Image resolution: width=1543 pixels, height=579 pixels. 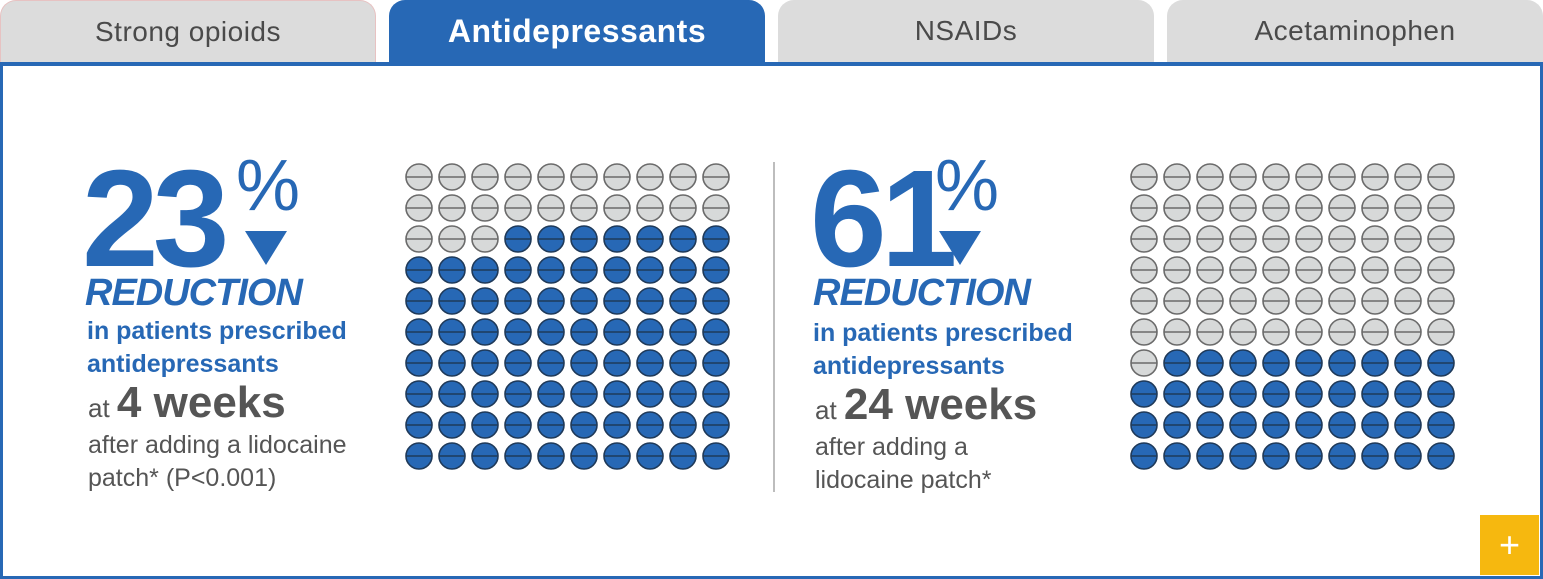 I want to click on pill-grid-svg, so click(x=567, y=316).